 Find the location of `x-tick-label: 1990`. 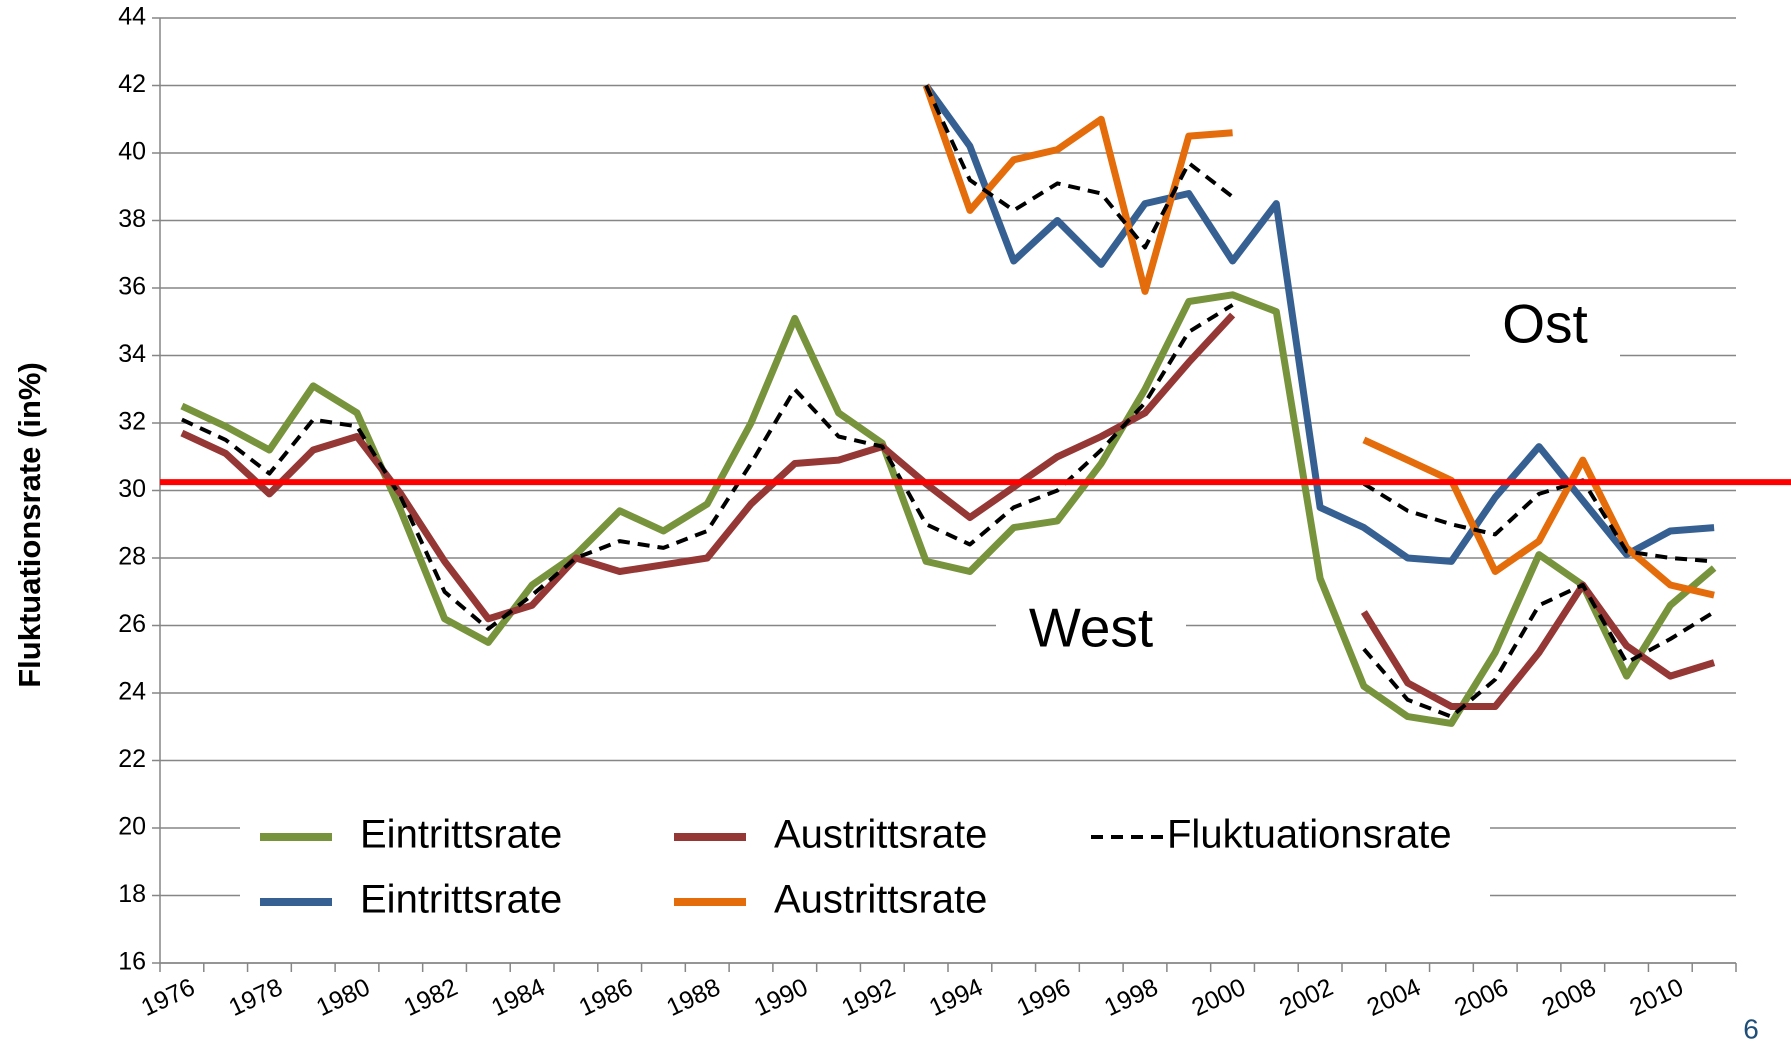

x-tick-label: 1990 is located at coordinates (781, 997).